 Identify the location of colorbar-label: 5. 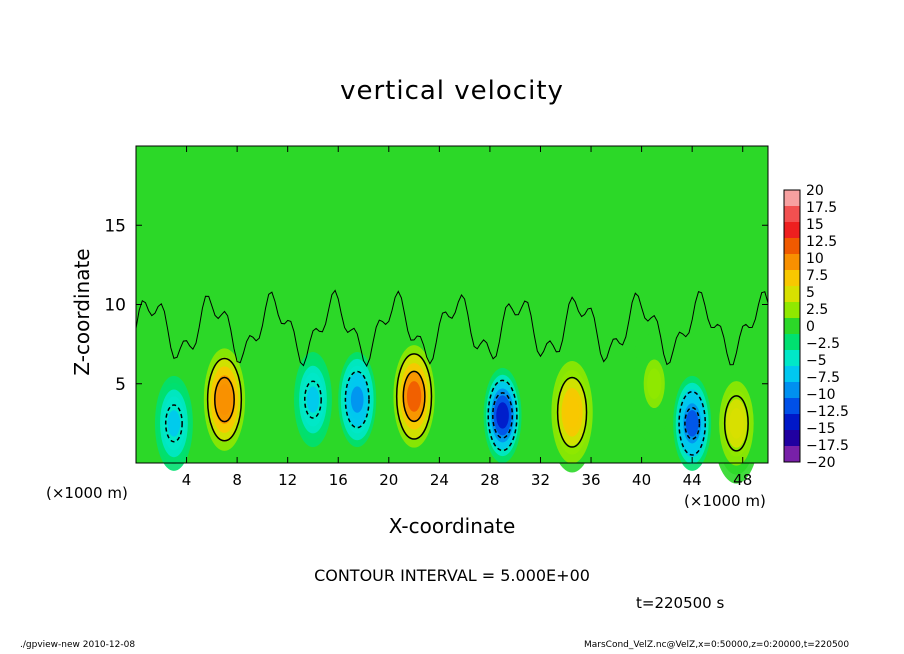
(810, 293).